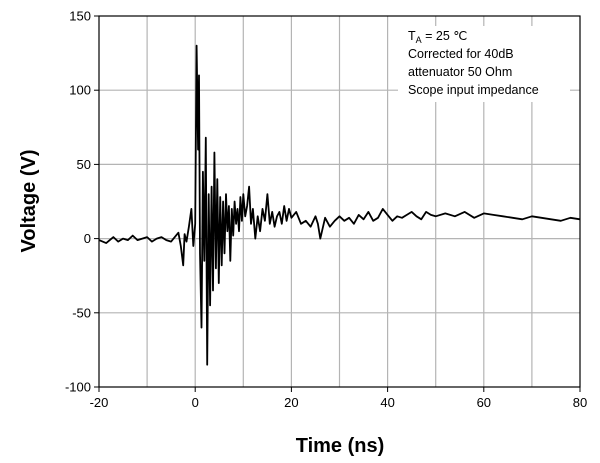 This screenshot has height=463, width=600. Describe the element at coordinates (340, 446) in the screenshot. I see `x-axis-title: Time (ns)` at that location.